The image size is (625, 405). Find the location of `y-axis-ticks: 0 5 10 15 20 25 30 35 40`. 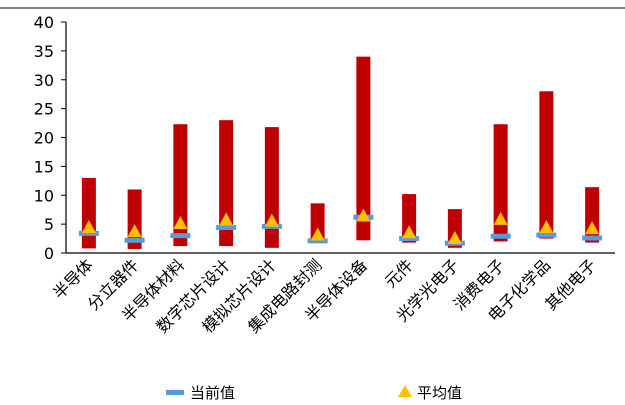

y-axis-ticks: 0 5 10 15 20 25 30 35 40 is located at coordinates (50, 138).